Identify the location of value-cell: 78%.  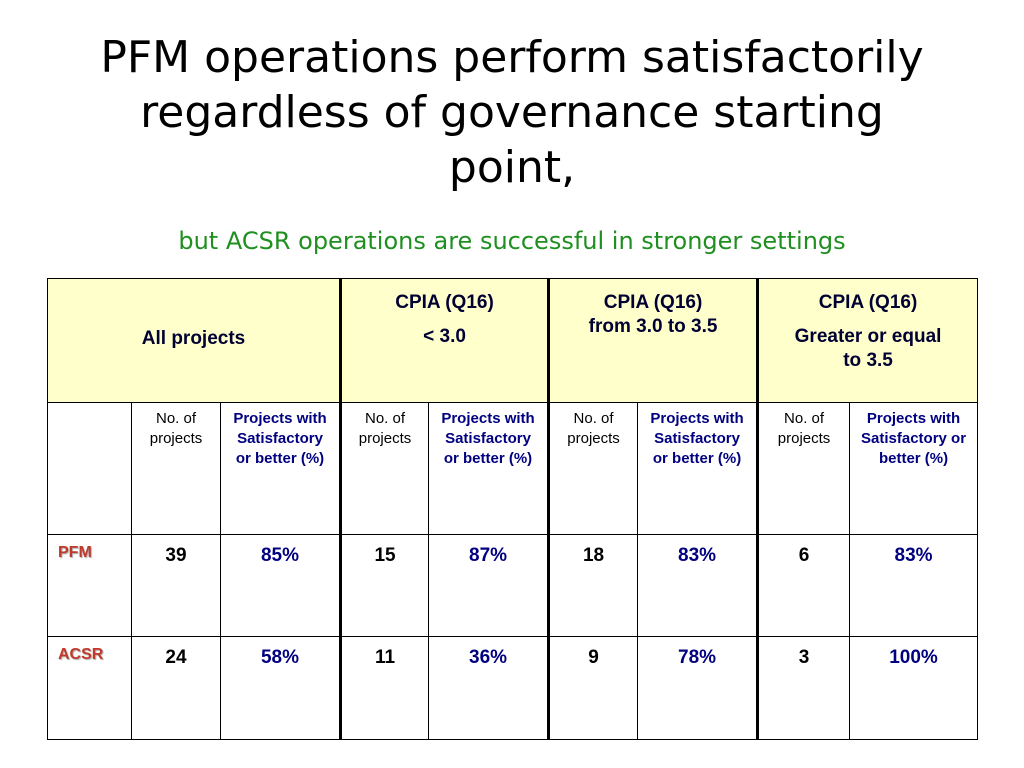
(698, 688).